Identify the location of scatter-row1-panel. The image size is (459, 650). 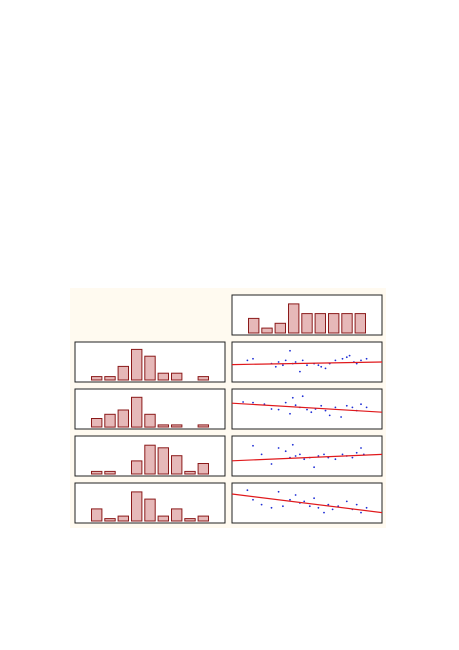
(307, 362).